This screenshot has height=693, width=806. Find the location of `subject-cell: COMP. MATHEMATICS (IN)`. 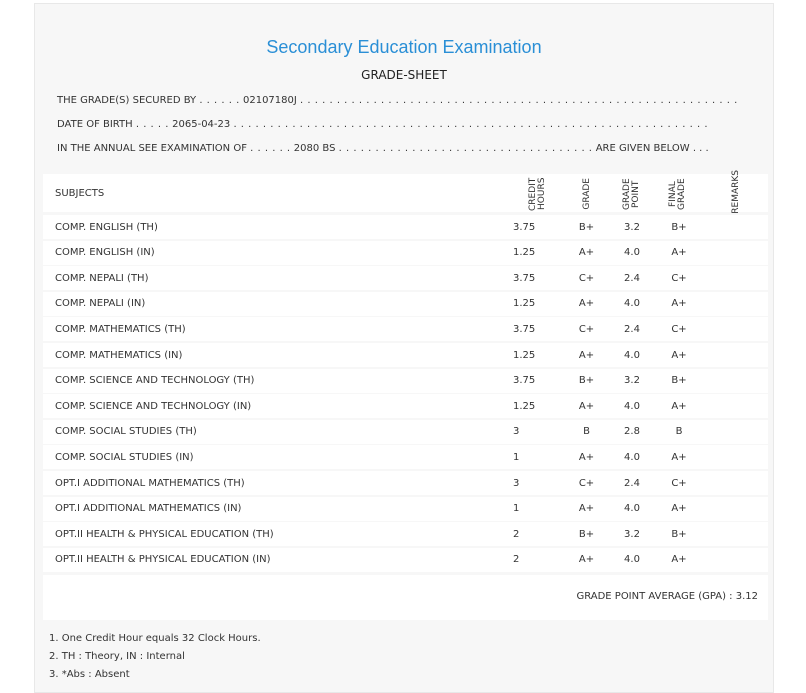

subject-cell: COMP. MATHEMATICS (IN) is located at coordinates (119, 355).